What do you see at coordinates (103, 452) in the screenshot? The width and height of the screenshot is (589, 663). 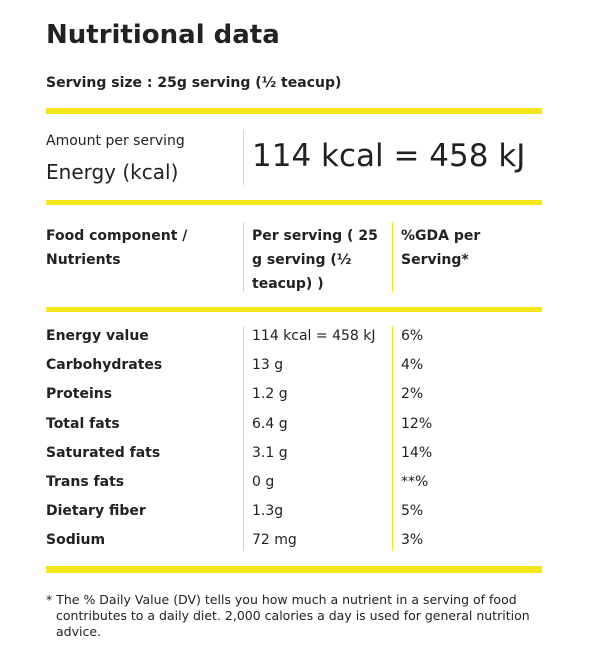 I see `nutrient-name: Saturated fats` at bounding box center [103, 452].